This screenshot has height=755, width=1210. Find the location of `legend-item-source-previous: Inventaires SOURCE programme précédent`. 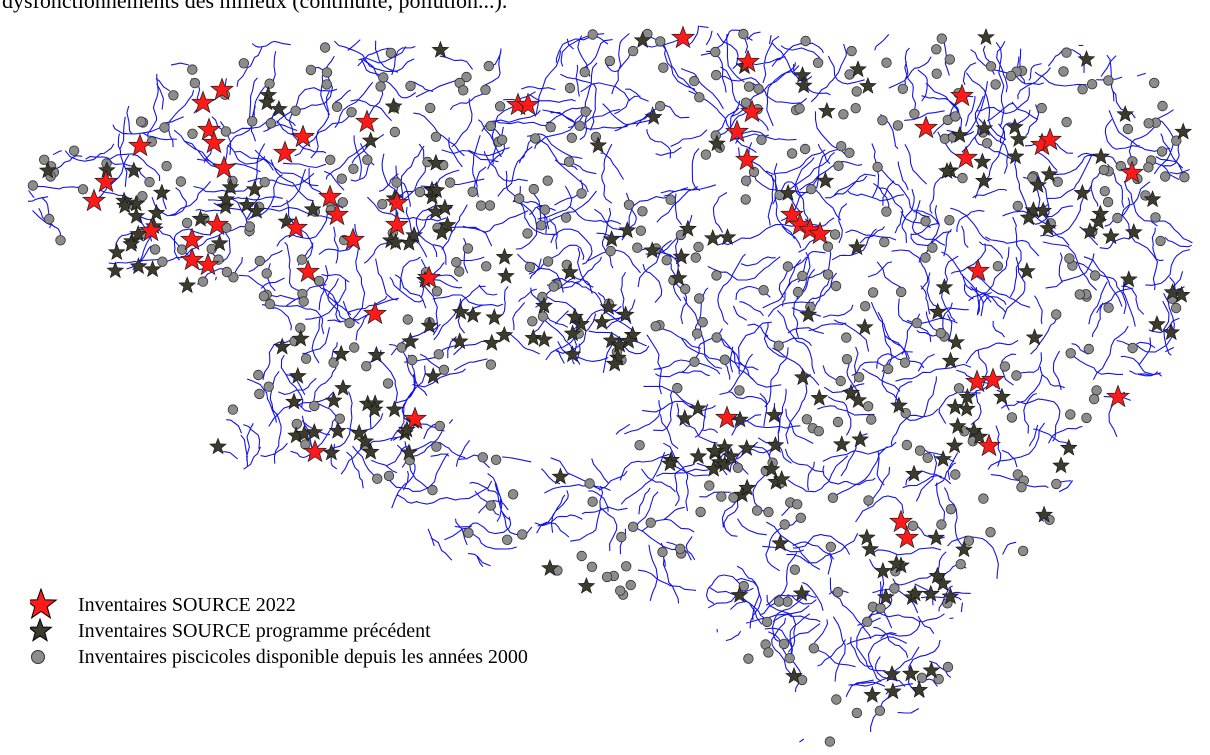

legend-item-source-previous: Inventaires SOURCE programme précédent is located at coordinates (279, 630).